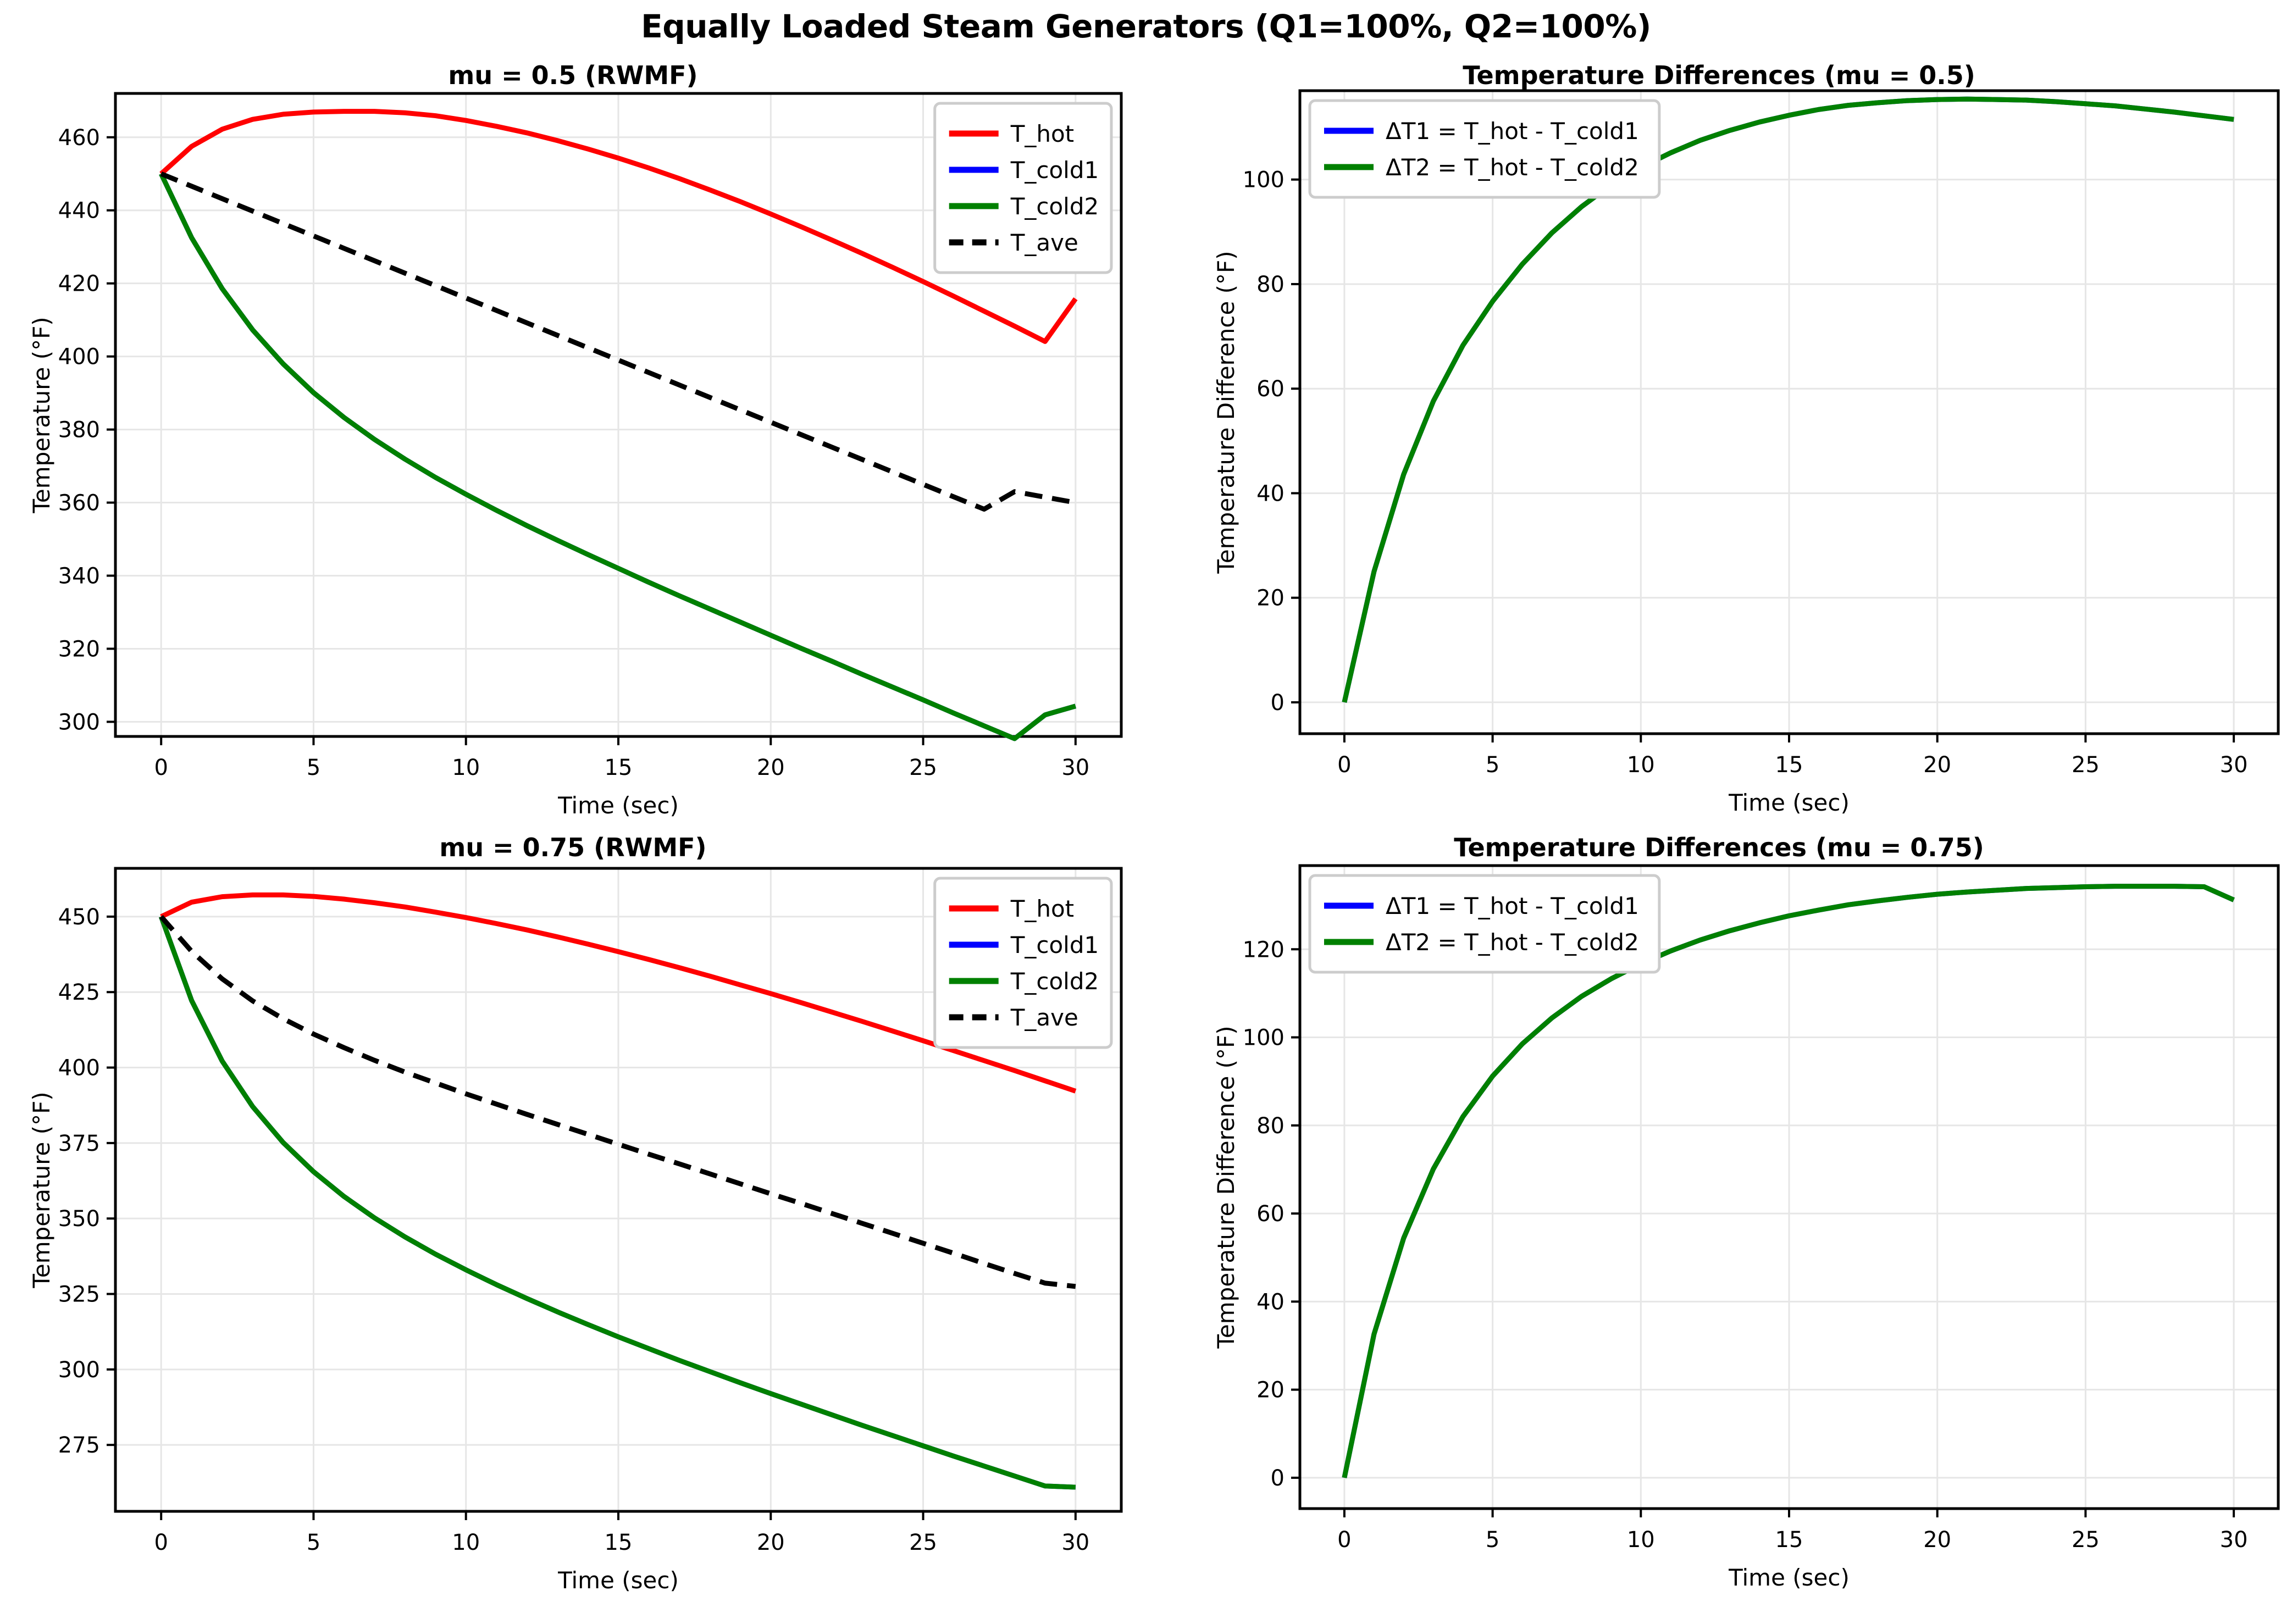 The width and height of the screenshot is (2292, 1624). What do you see at coordinates (1264, 949) in the screenshot?
I see `y-tick-label: 120` at bounding box center [1264, 949].